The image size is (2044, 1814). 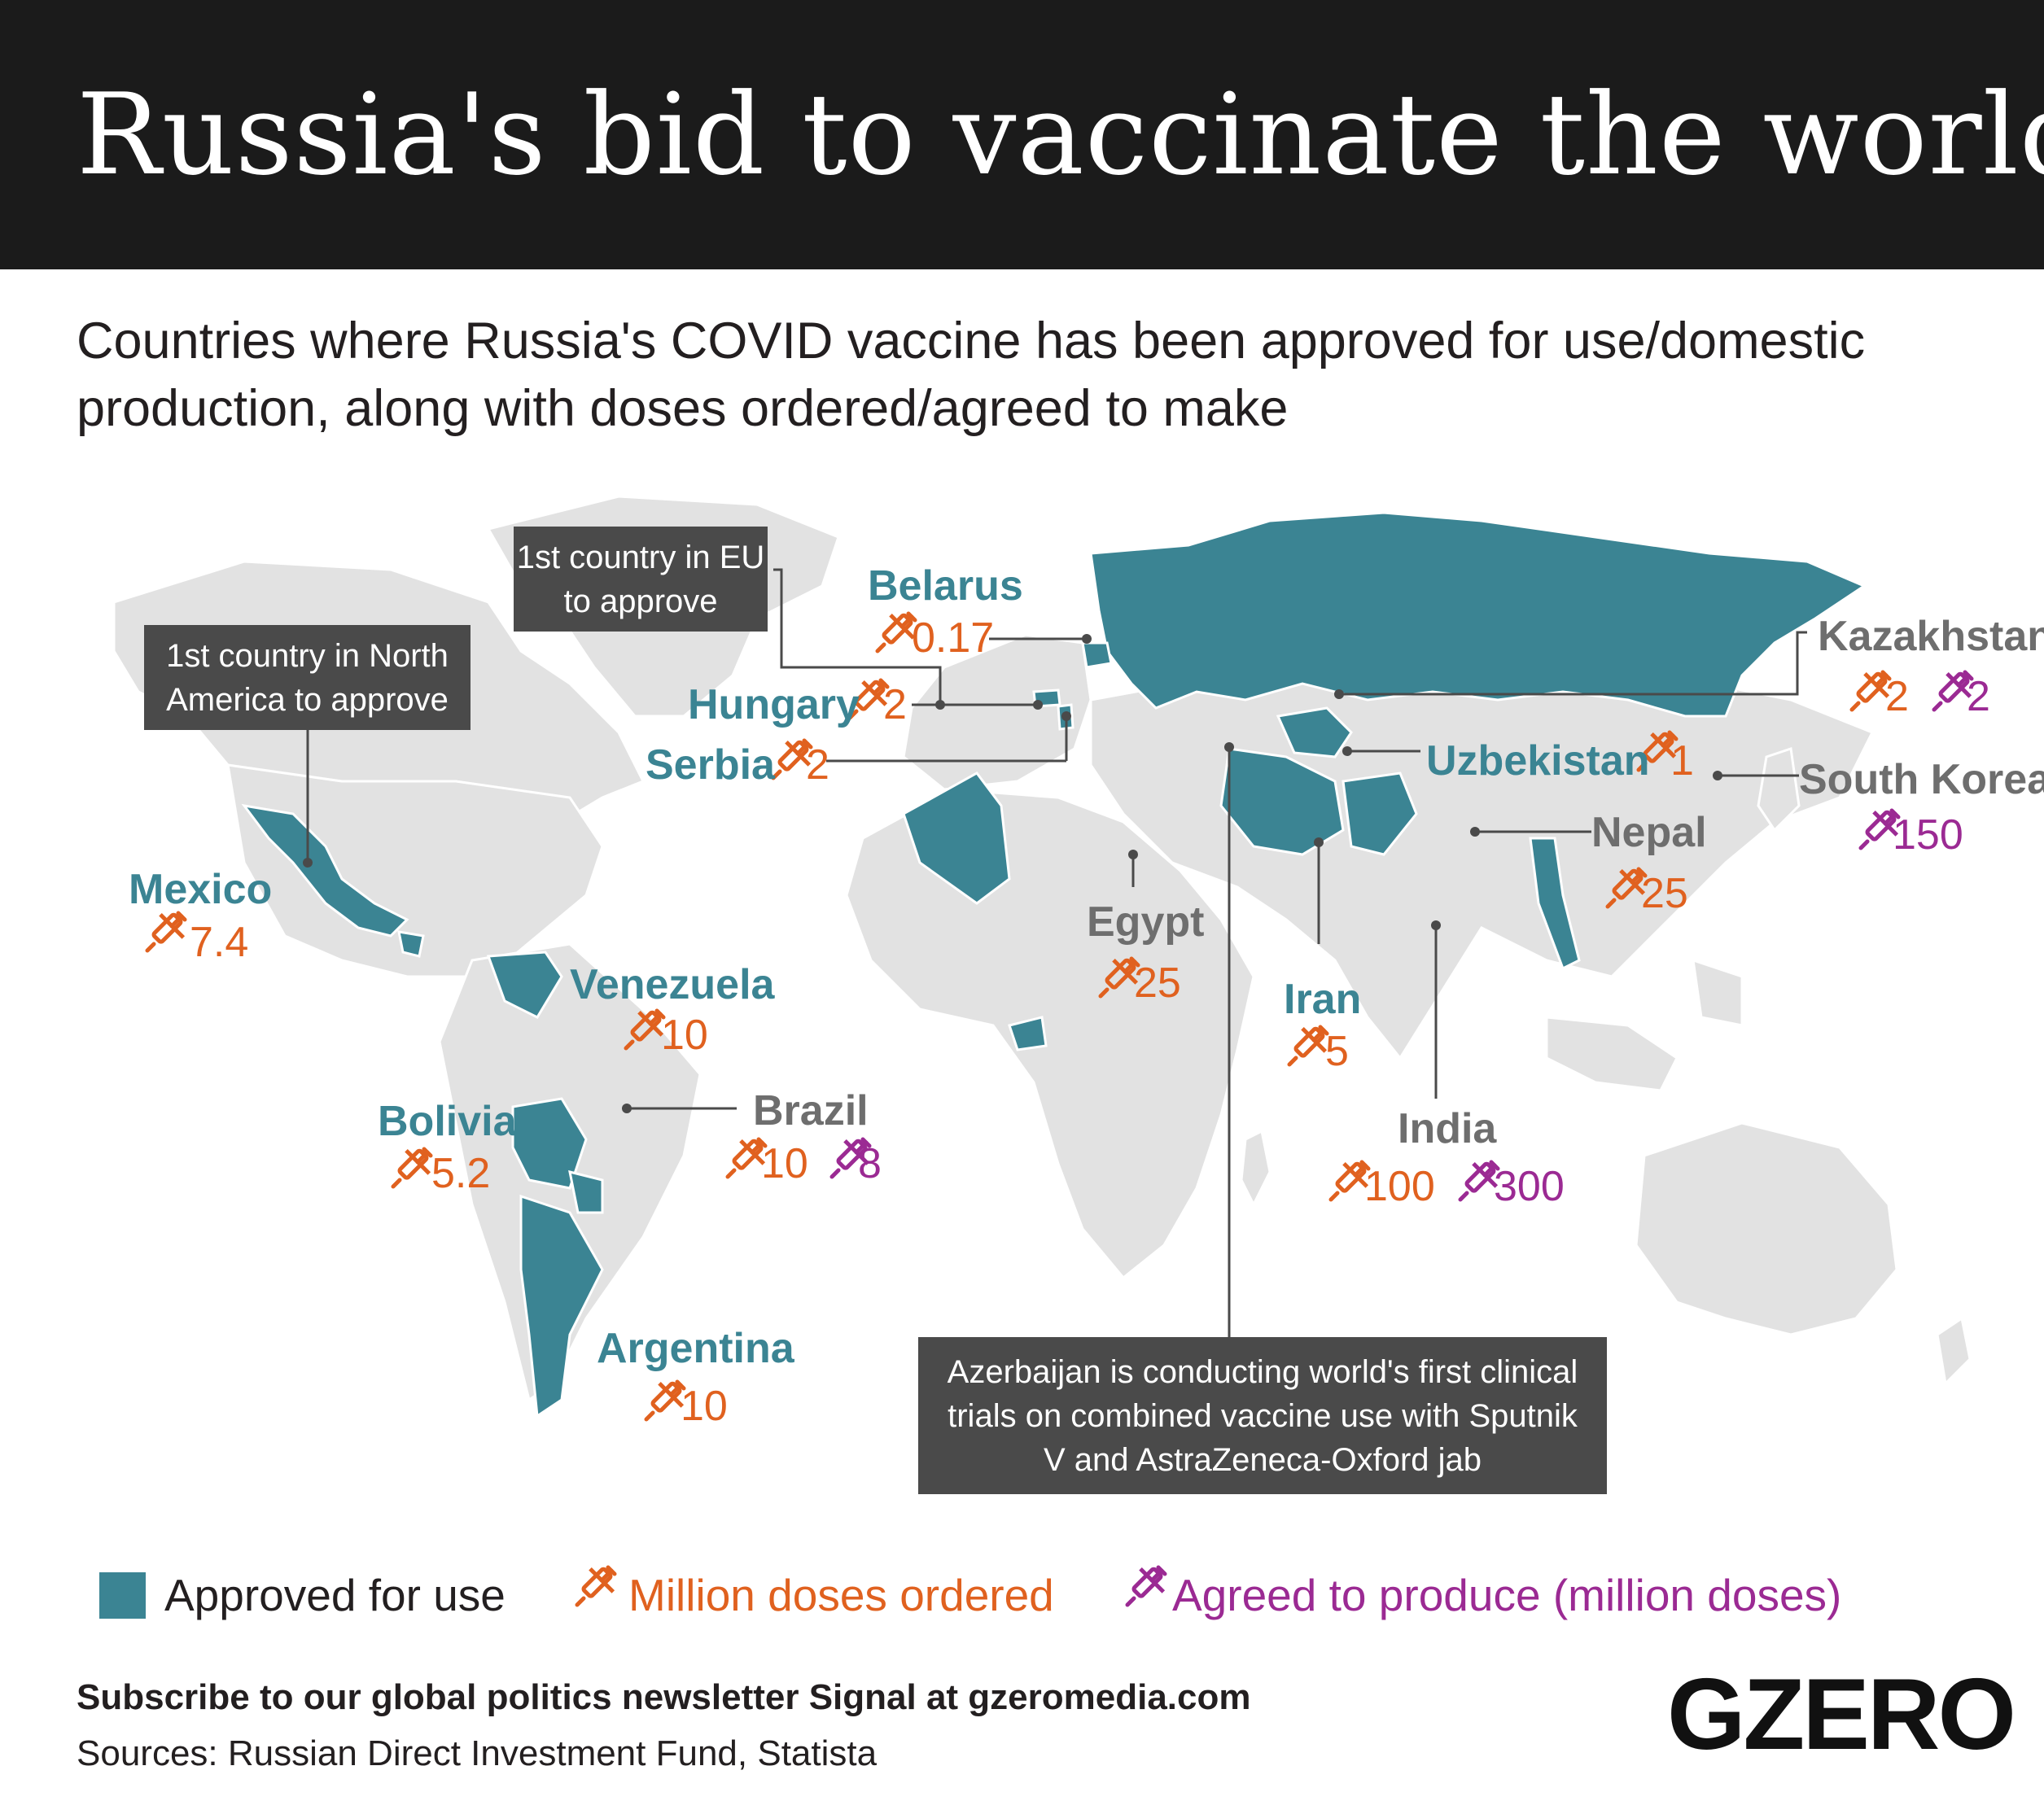 I want to click on russia-shape, so click(x=1478, y=615).